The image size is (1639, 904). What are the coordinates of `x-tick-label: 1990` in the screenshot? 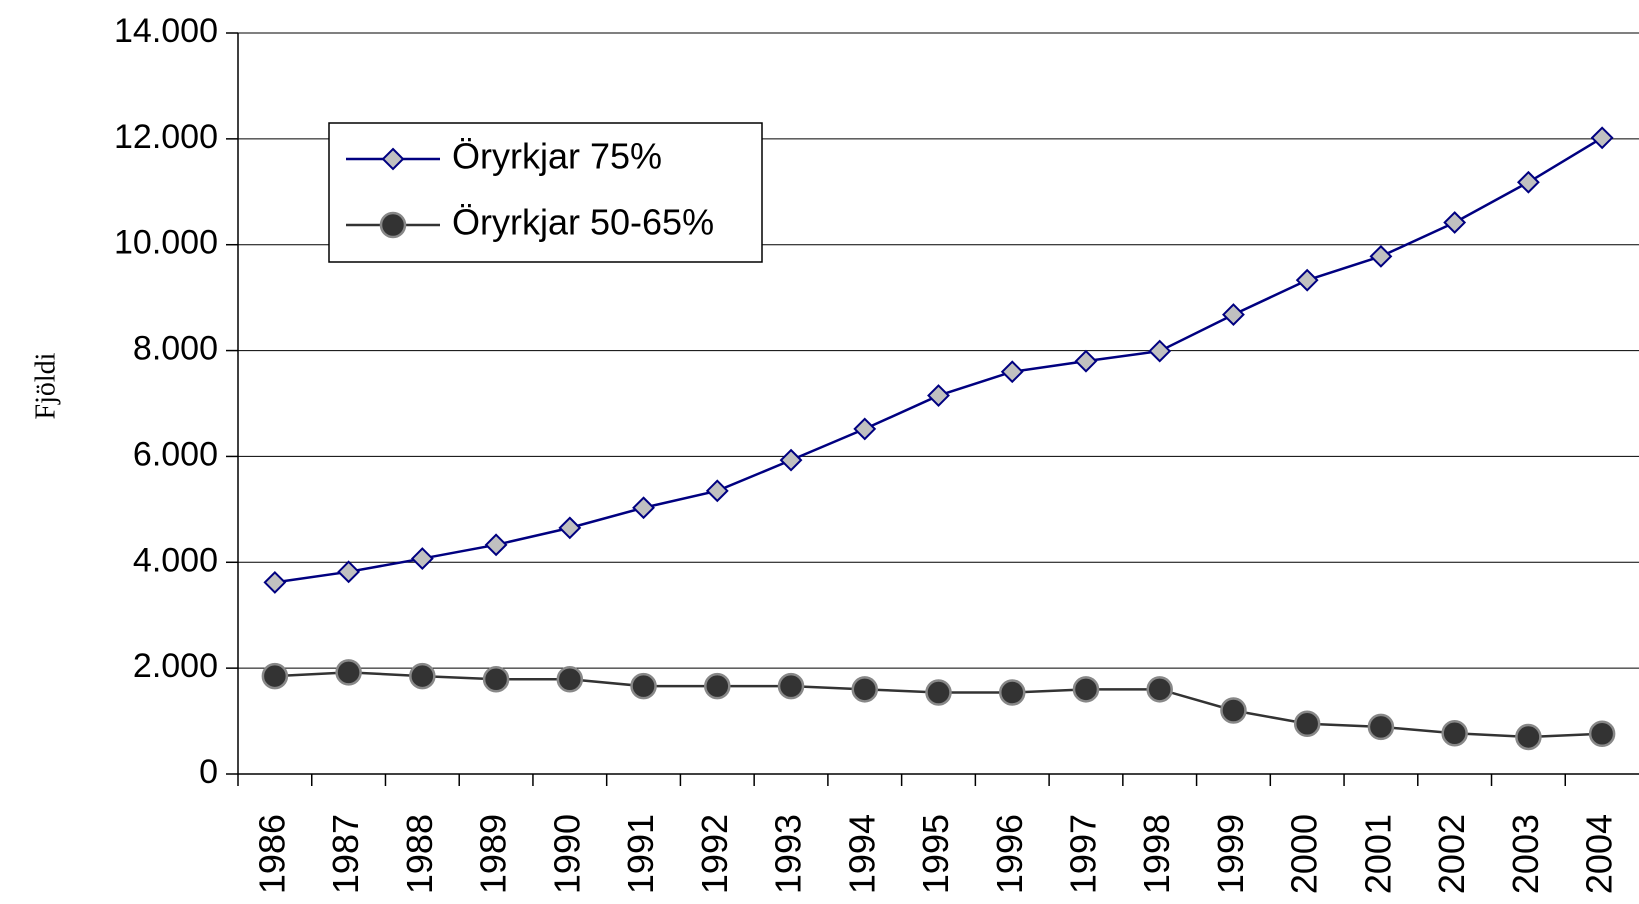 It's located at (566, 854).